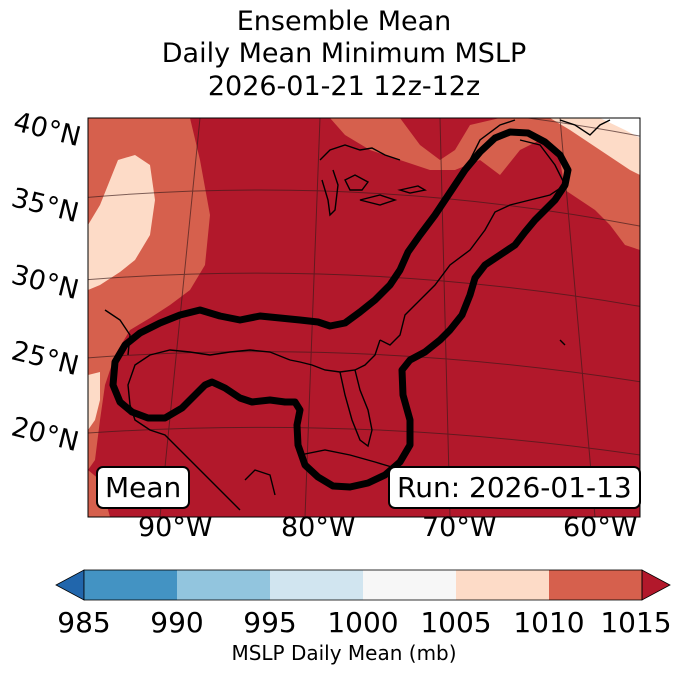  I want to click on gulf-coast, so click(209, 430).